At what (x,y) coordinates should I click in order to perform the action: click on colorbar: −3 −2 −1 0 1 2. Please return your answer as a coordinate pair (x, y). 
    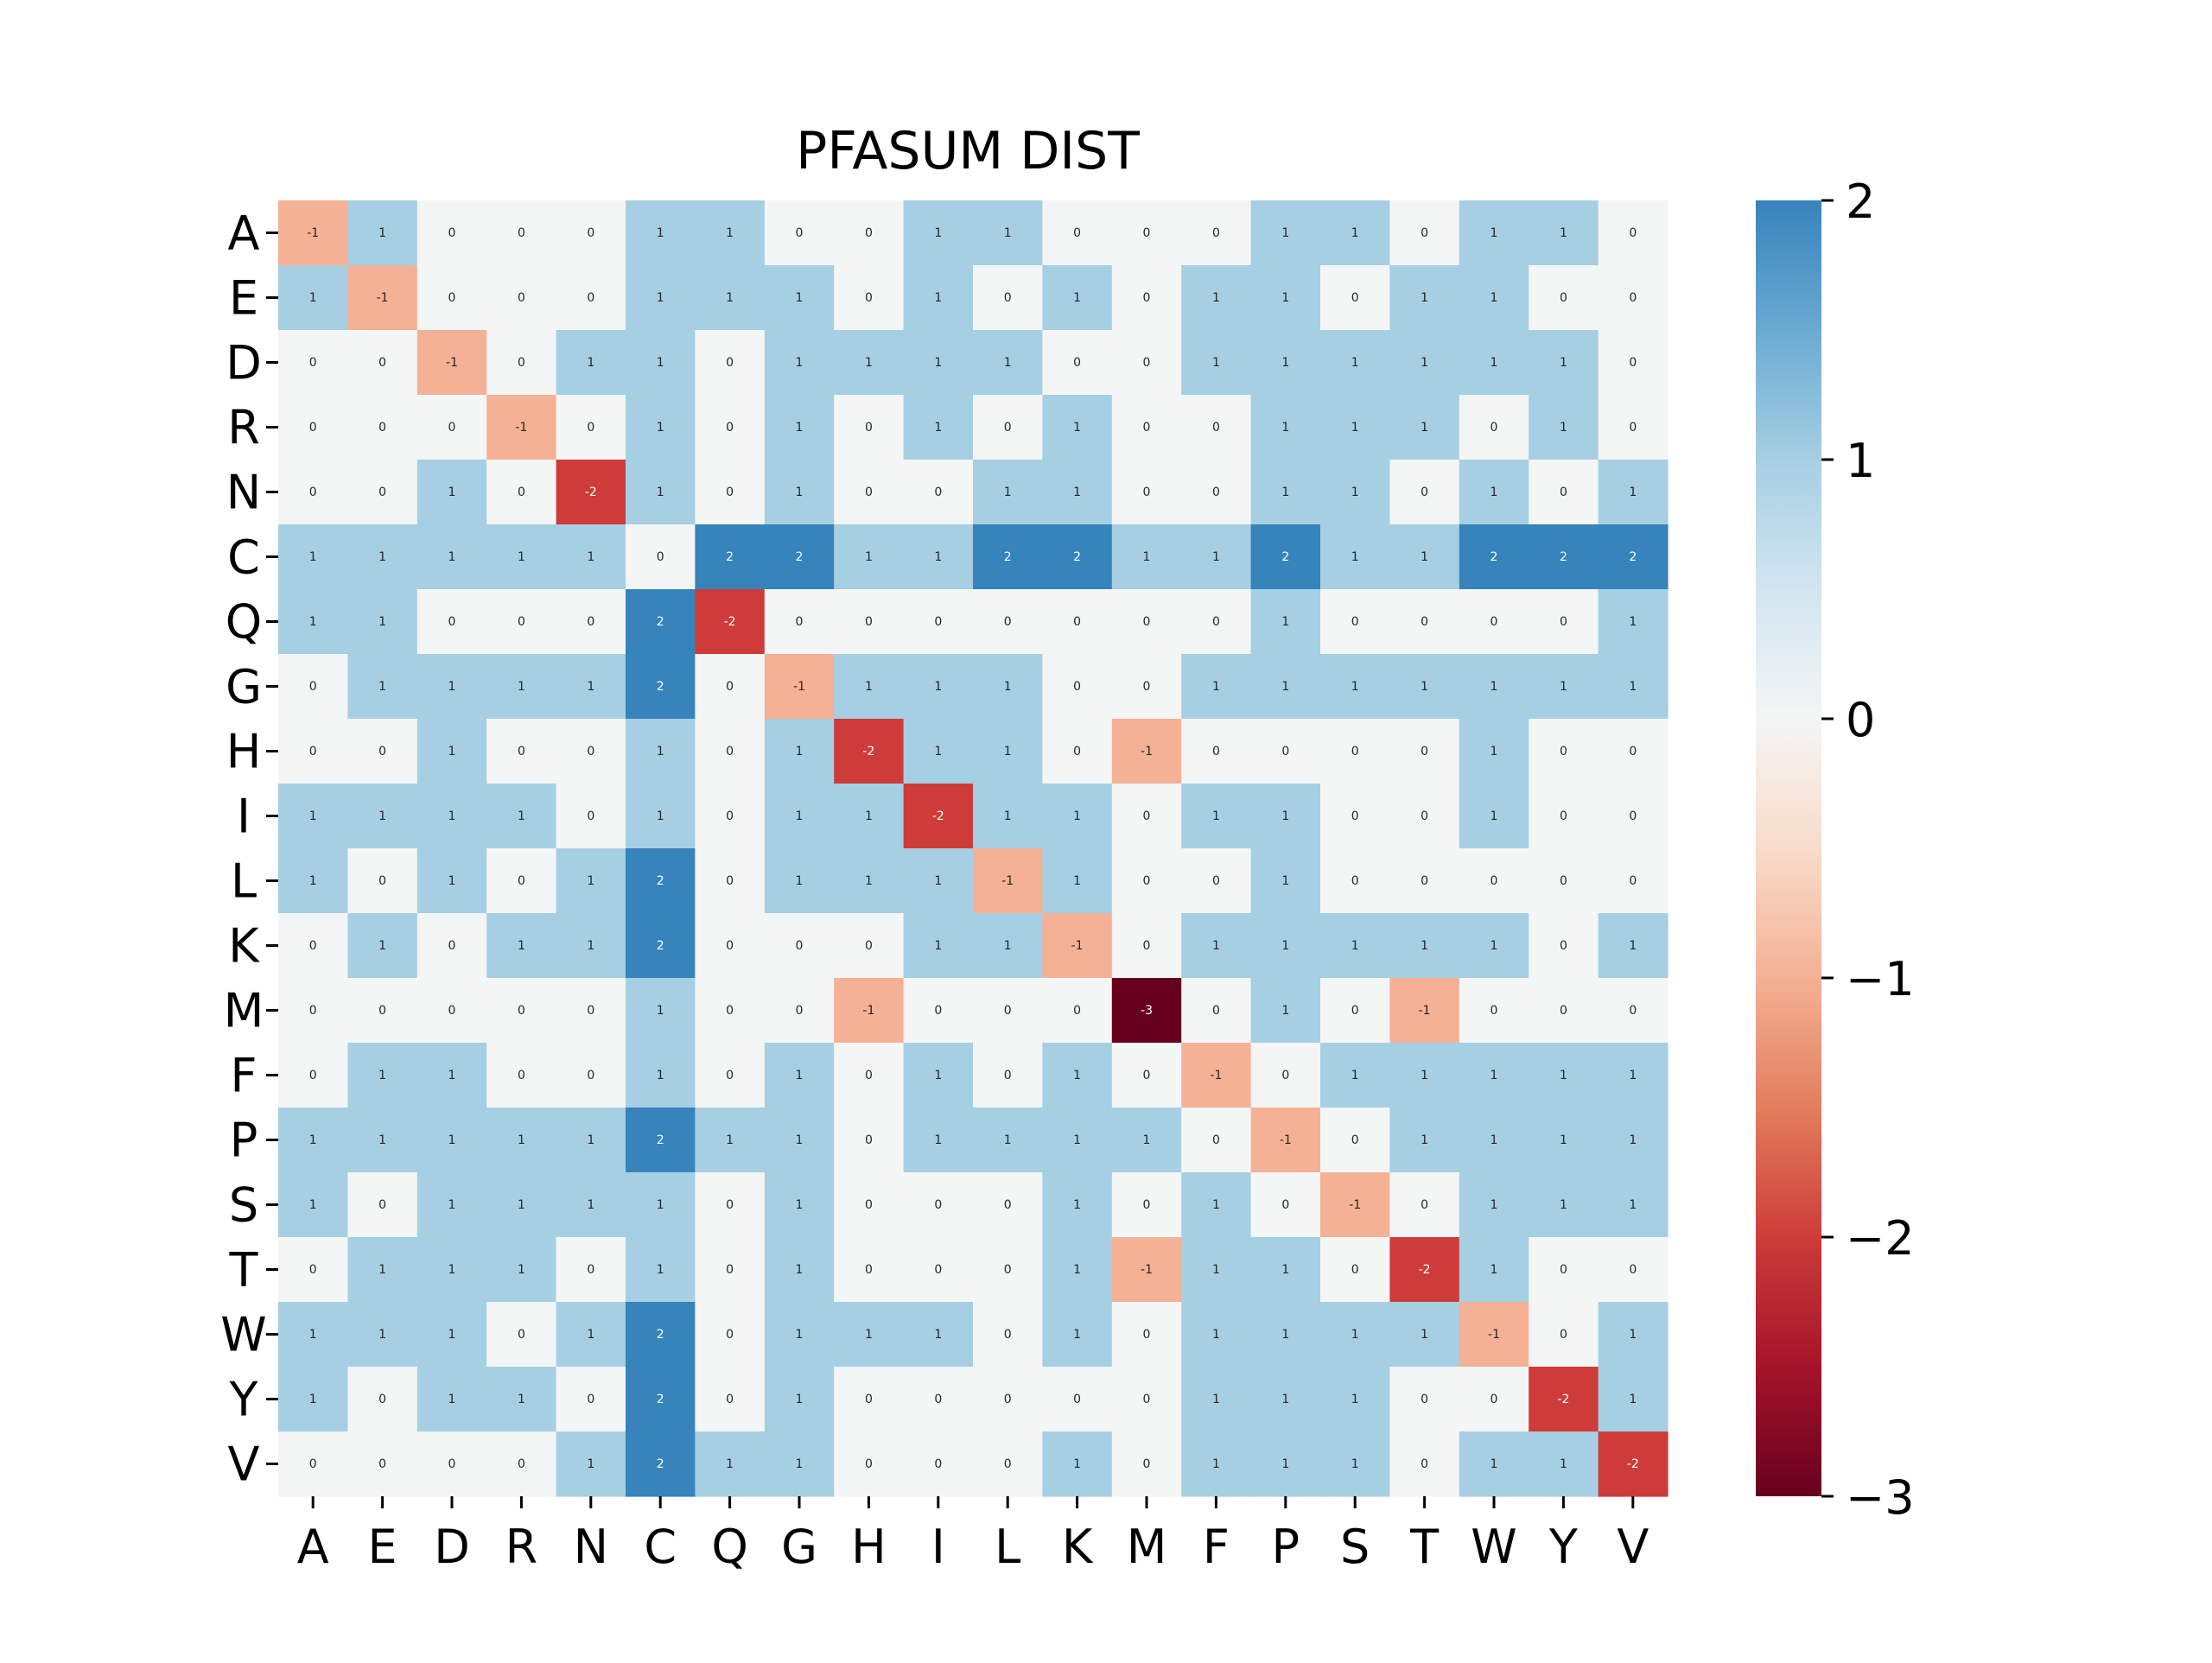
    Looking at the image, I should click on (1835, 850).